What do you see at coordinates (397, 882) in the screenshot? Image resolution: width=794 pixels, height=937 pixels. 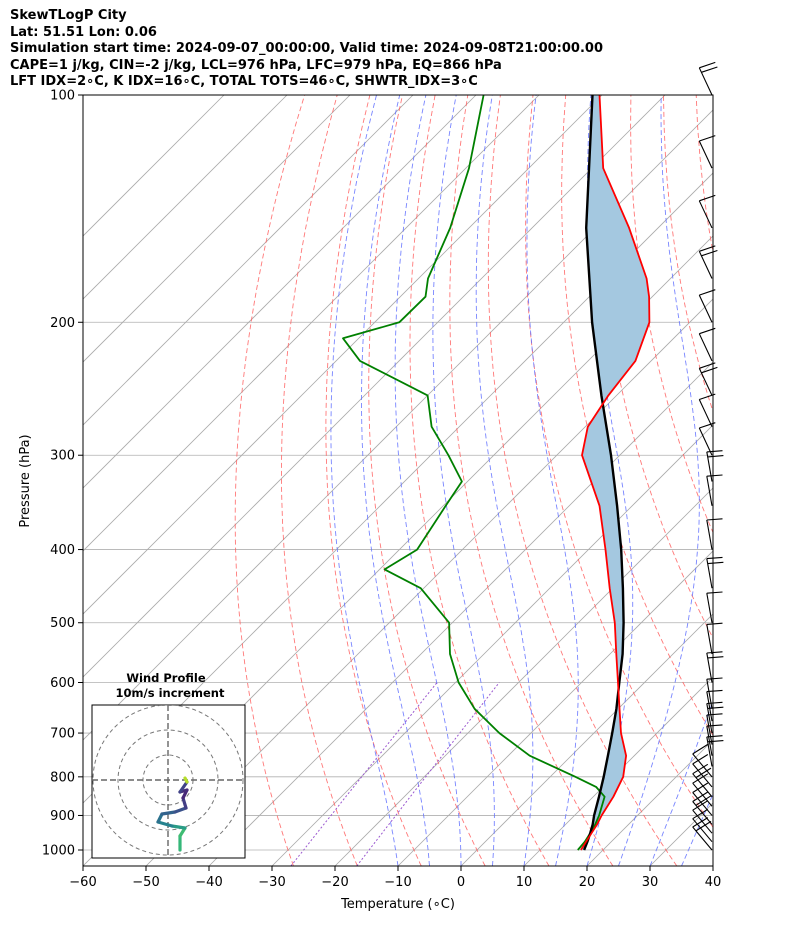 I see `x-tick-label: −10` at bounding box center [397, 882].